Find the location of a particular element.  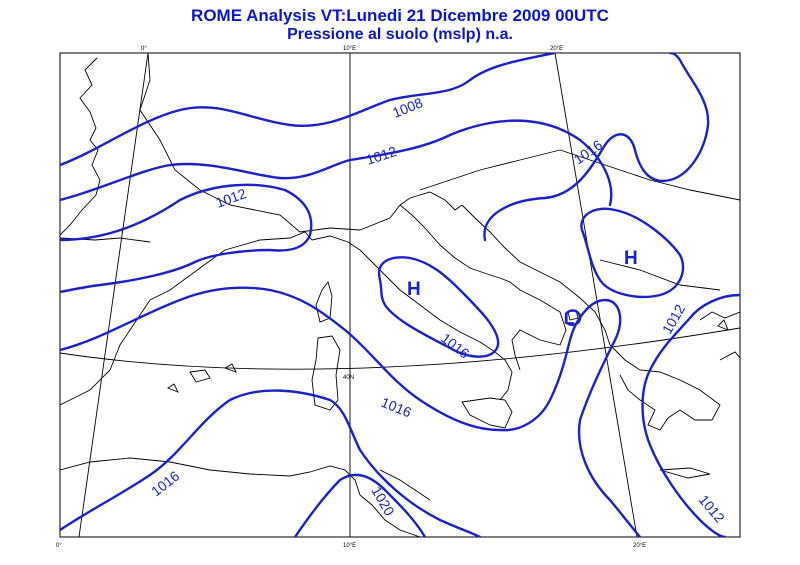

isobar-small-low is located at coordinates (573, 317).